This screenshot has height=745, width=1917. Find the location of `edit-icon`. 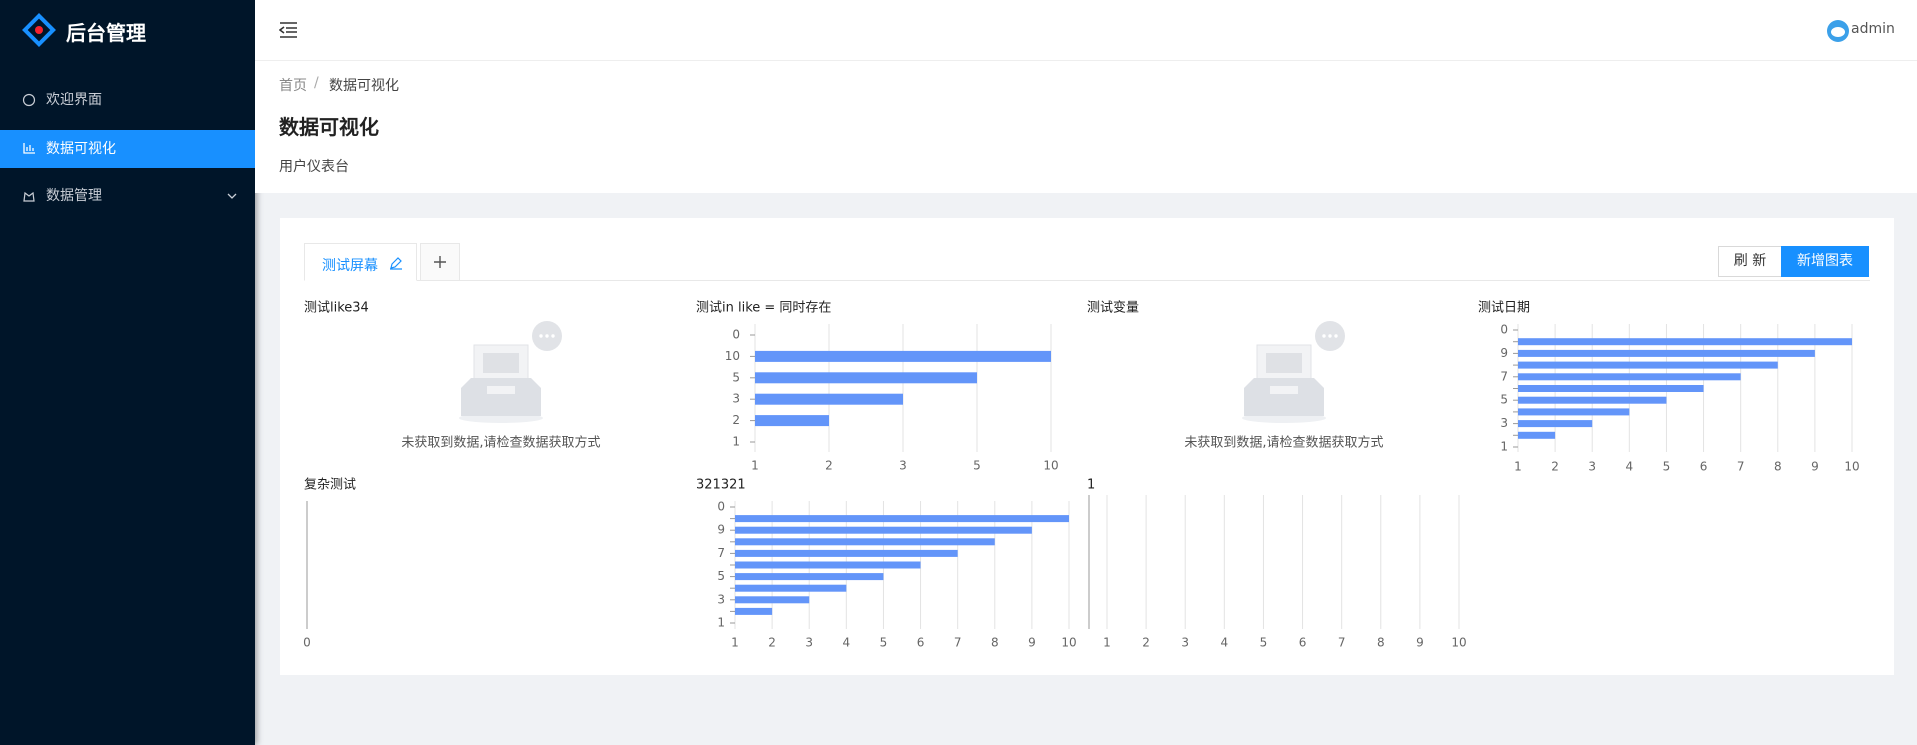

edit-icon is located at coordinates (396, 263).